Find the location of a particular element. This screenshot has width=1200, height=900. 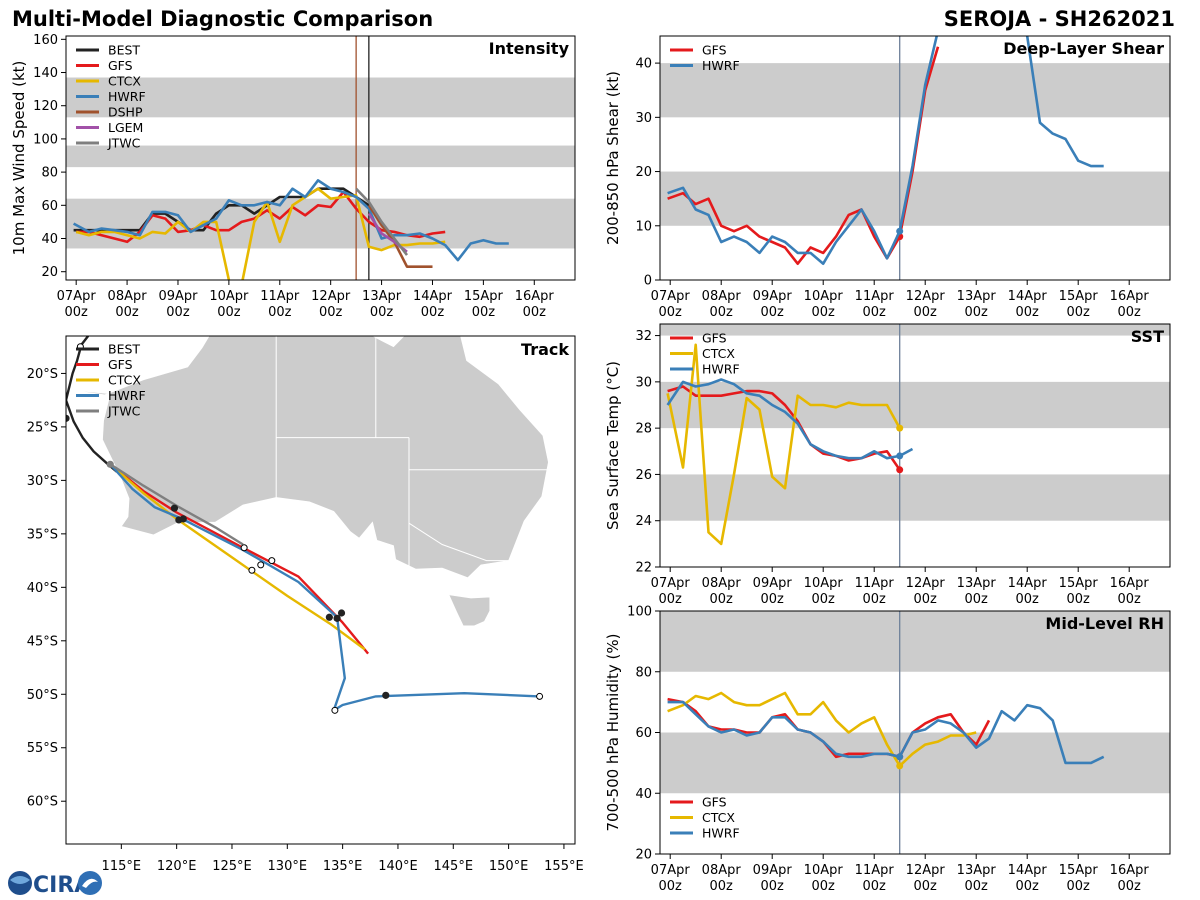

x-tick-label: 07Apr is located at coordinates (77, 296).